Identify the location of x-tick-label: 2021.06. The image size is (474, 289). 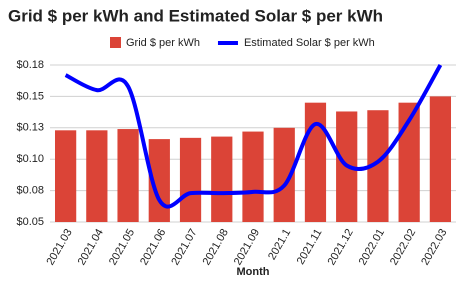
(153, 247).